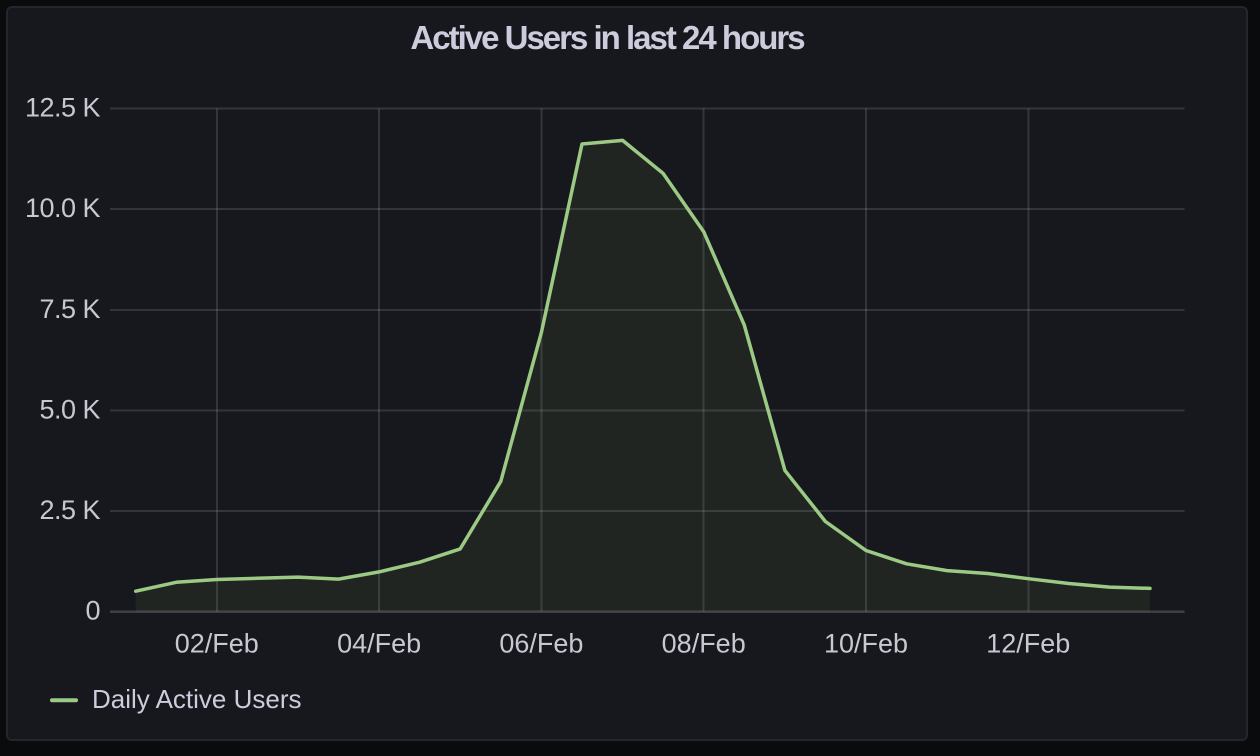 Image resolution: width=1260 pixels, height=756 pixels. Describe the element at coordinates (217, 643) in the screenshot. I see `svg-text: 02/Feb` at that location.